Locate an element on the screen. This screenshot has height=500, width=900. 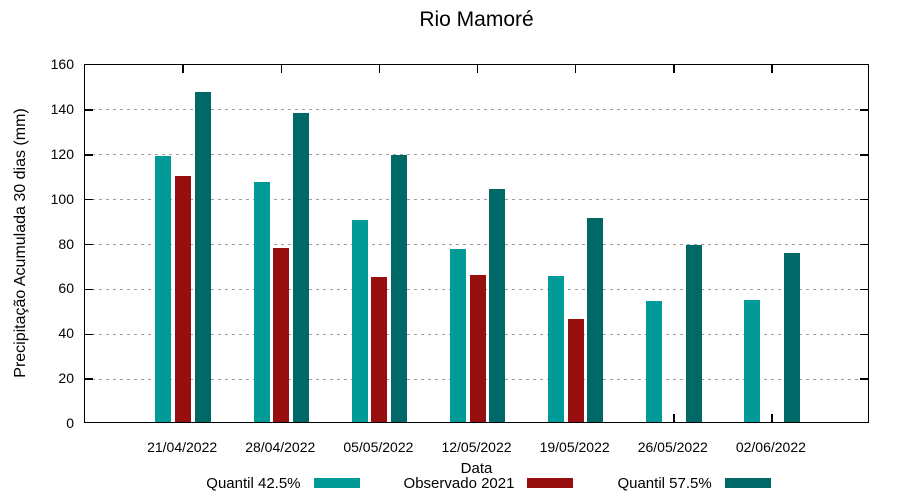
y-tick-label: 120 is located at coordinates (62, 153).